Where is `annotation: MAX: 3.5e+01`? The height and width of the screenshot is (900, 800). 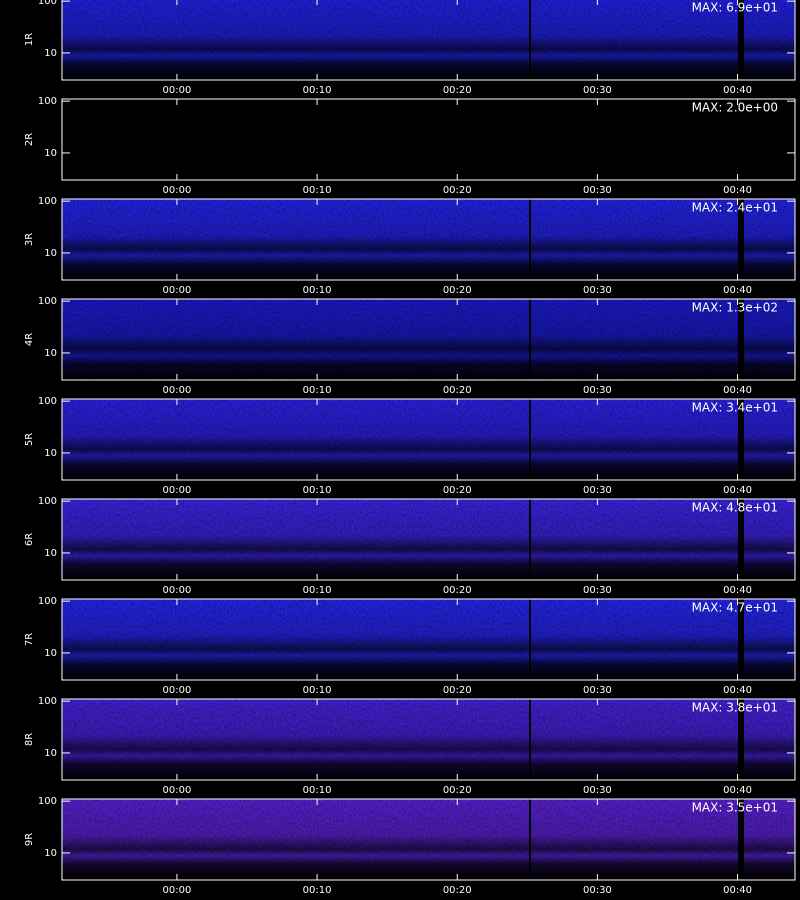 annotation: MAX: 3.5e+01 is located at coordinates (735, 808).